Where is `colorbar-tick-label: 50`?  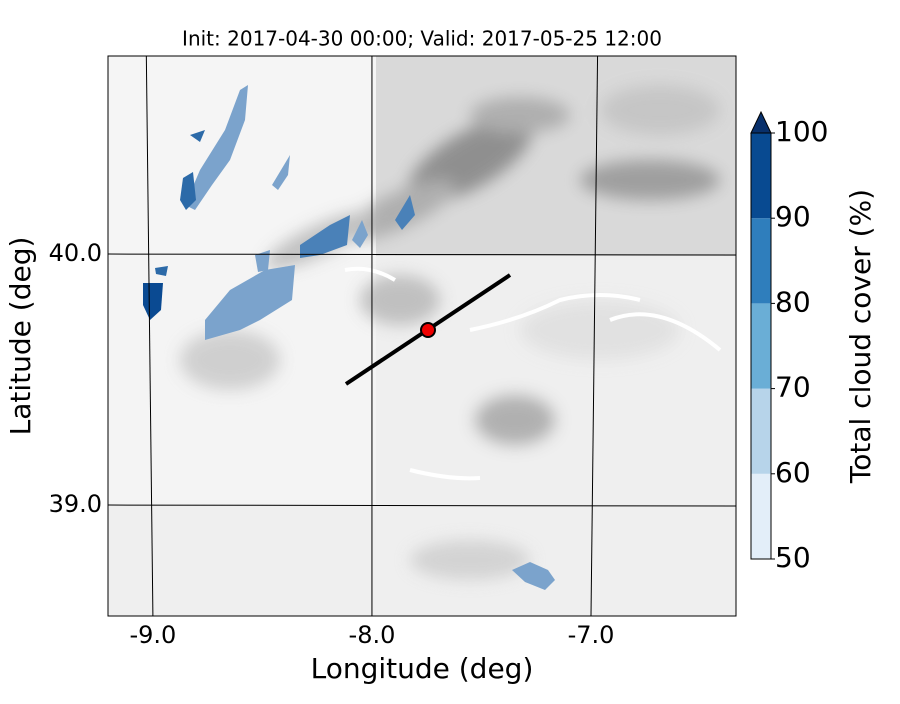 colorbar-tick-label: 50 is located at coordinates (793, 557).